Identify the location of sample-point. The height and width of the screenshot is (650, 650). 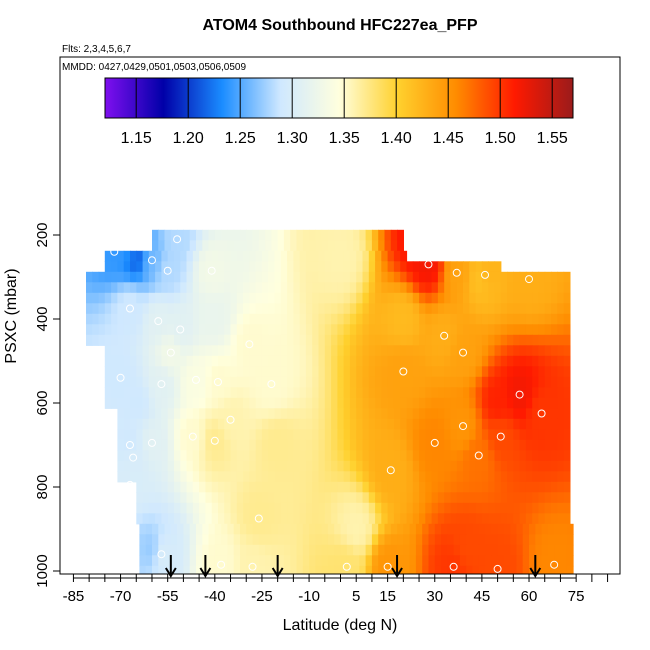
(114, 251).